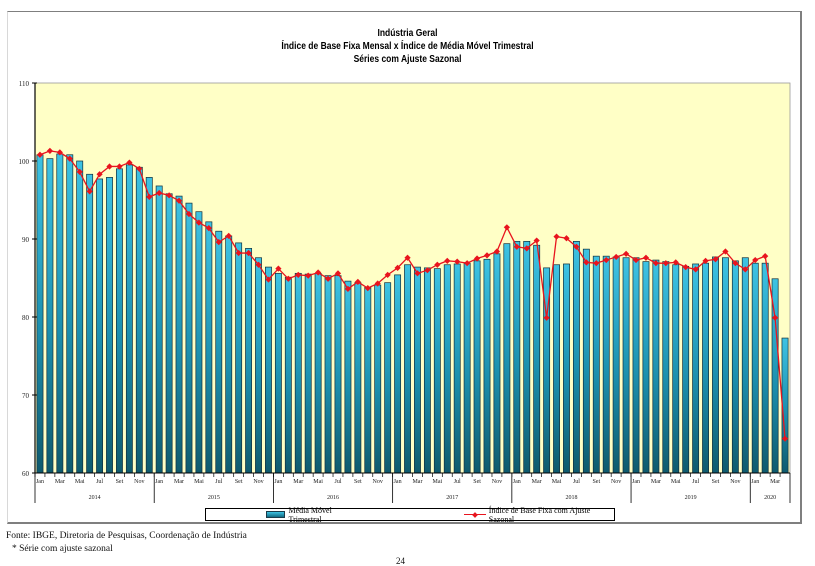 This screenshot has height=566, width=815. I want to click on y-tick-label: 60, so click(26, 474).